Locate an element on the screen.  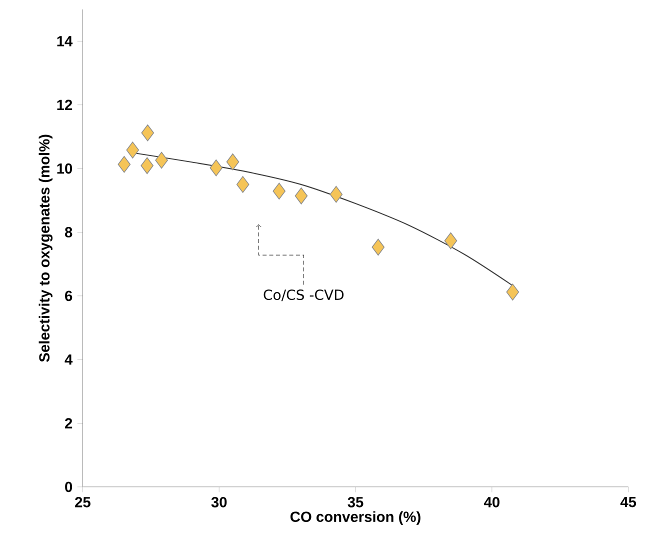
x-tick-label: 35 is located at coordinates (356, 502).